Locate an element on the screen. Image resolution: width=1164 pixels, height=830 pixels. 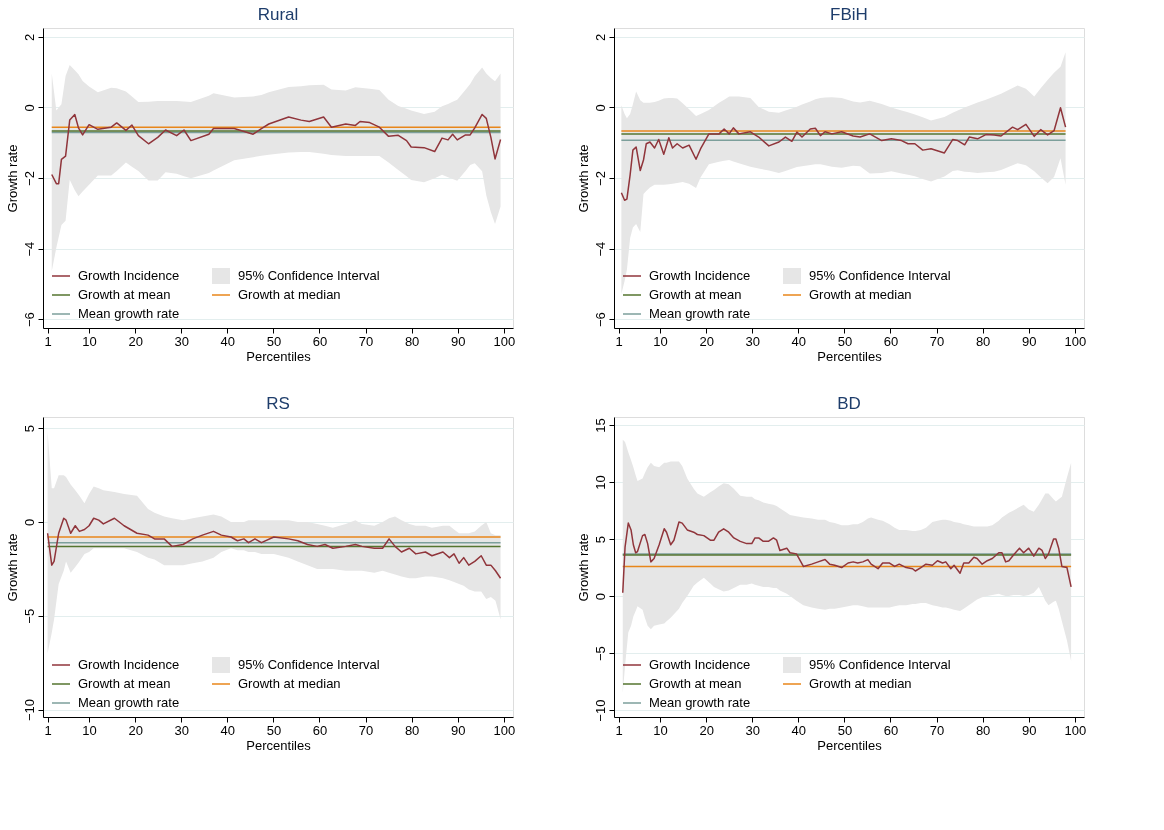
chart-title: BD is located at coordinates (849, 403).